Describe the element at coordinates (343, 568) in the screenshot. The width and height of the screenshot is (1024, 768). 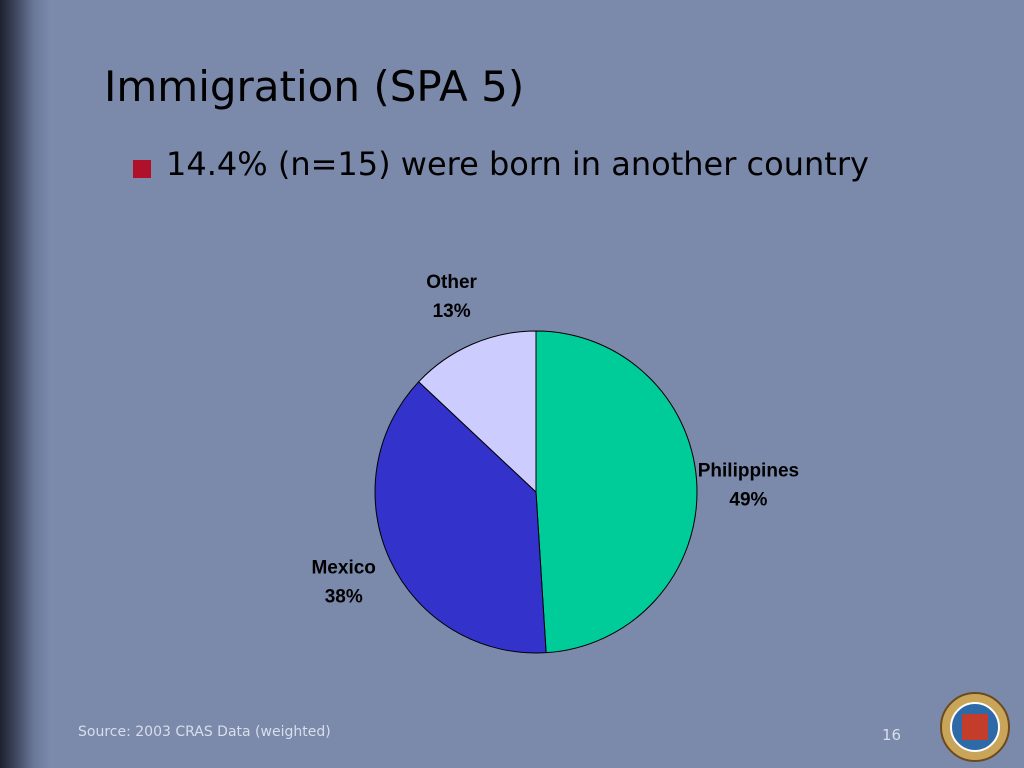
I see `slice-label: Mexico` at that location.